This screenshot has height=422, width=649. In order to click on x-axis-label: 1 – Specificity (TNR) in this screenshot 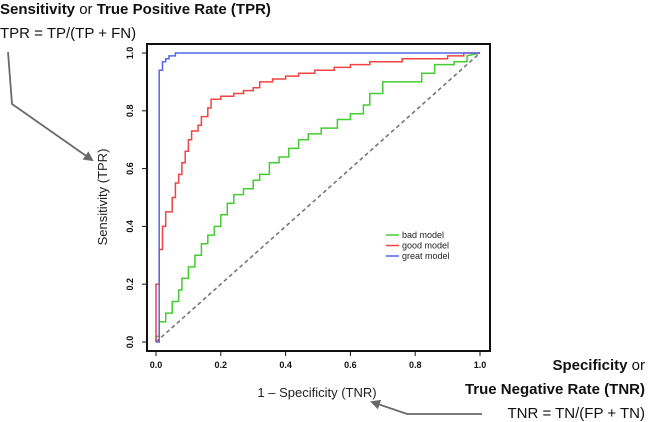, I will do `click(316, 392)`.